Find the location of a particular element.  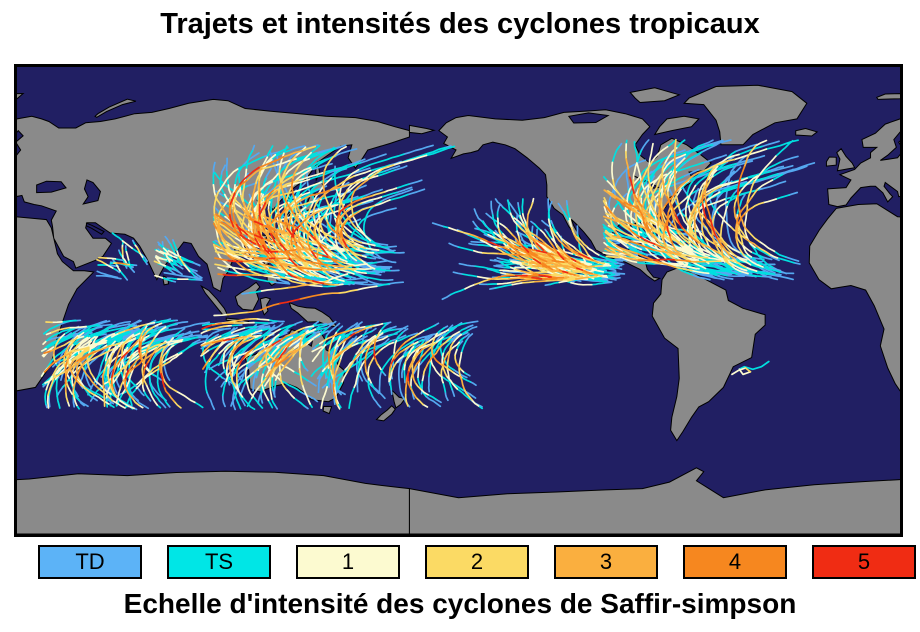

legend-label-cat1: 1 is located at coordinates (348, 561).